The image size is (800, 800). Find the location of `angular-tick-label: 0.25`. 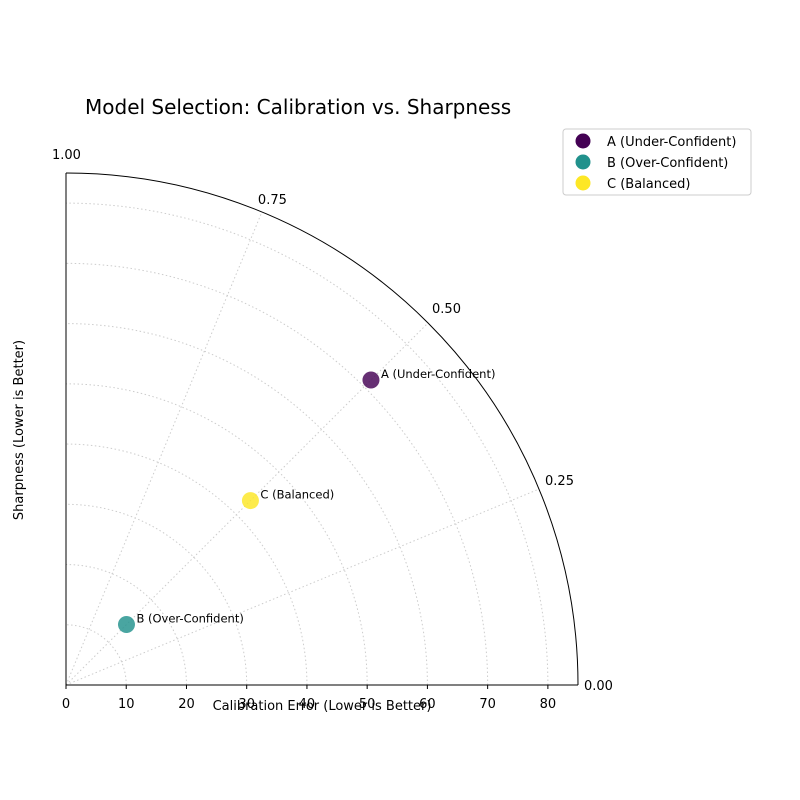

angular-tick-label: 0.25 is located at coordinates (559, 481).